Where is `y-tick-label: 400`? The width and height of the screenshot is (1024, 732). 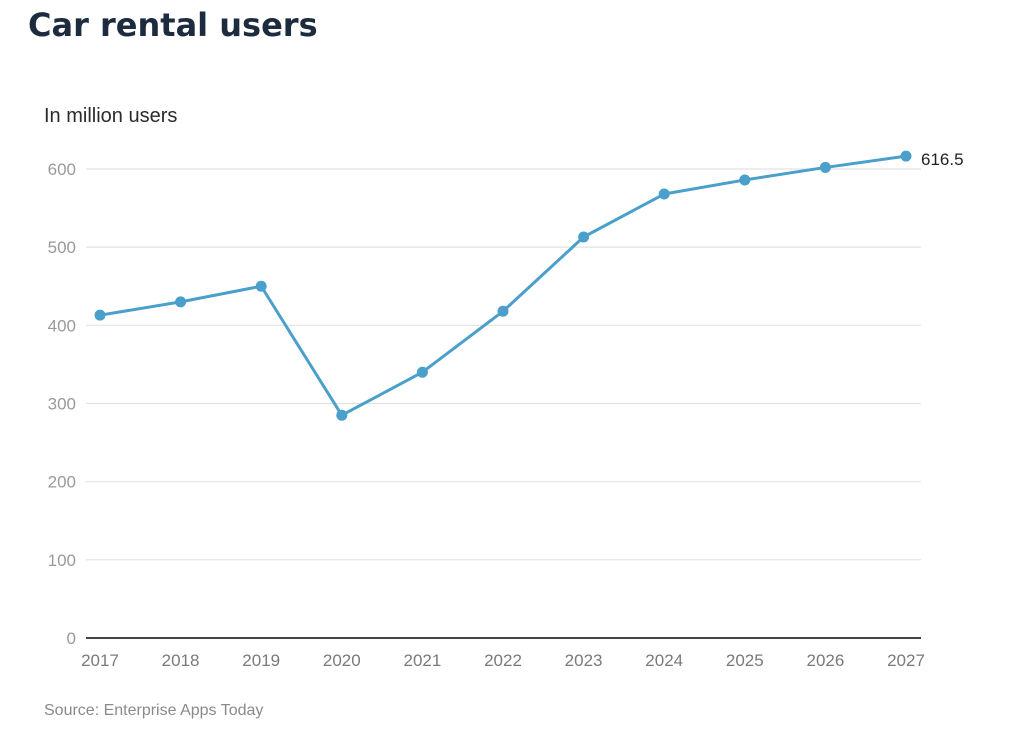 y-tick-label: 400 is located at coordinates (62, 325).